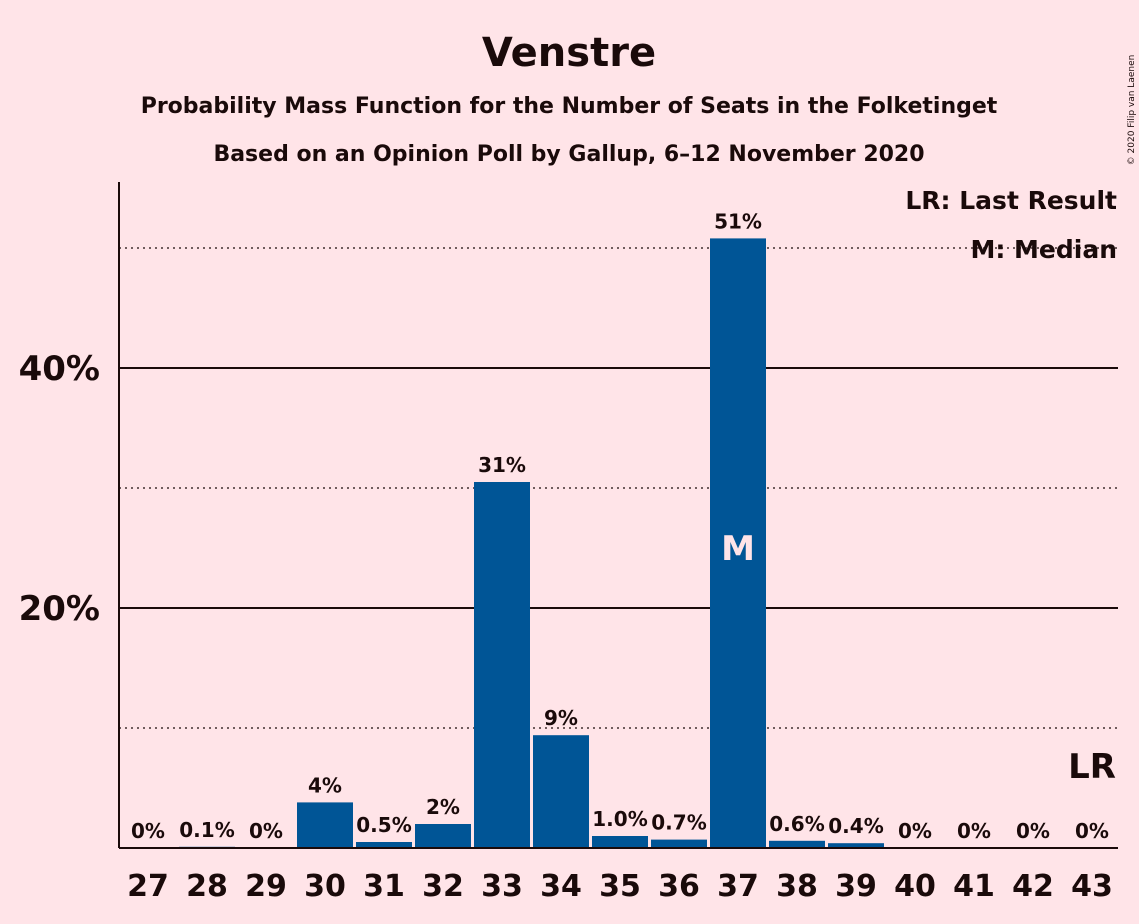 The image size is (1139, 924). Describe the element at coordinates (738, 549) in the screenshot. I see `median-marker: M` at that location.